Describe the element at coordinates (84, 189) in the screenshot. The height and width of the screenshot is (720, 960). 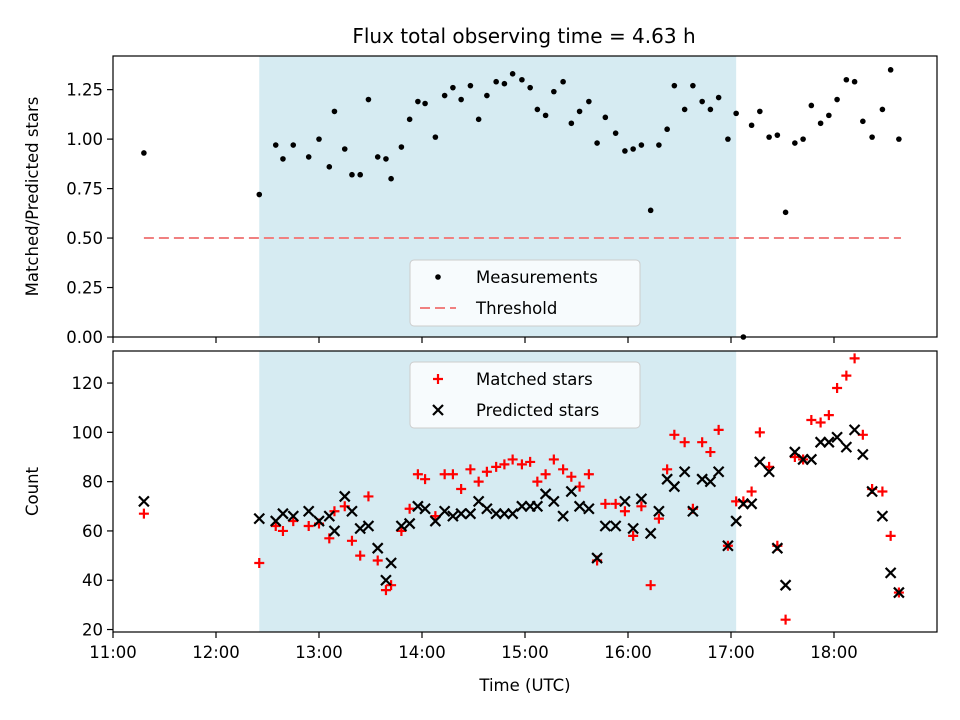
I see `y-tick-label: 0.75` at that location.